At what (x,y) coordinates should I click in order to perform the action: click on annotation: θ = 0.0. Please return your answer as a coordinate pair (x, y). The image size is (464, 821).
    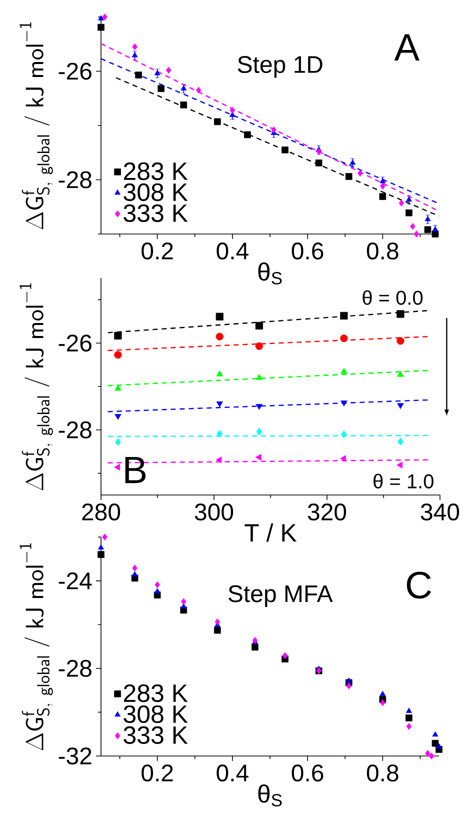
    Looking at the image, I should click on (392, 297).